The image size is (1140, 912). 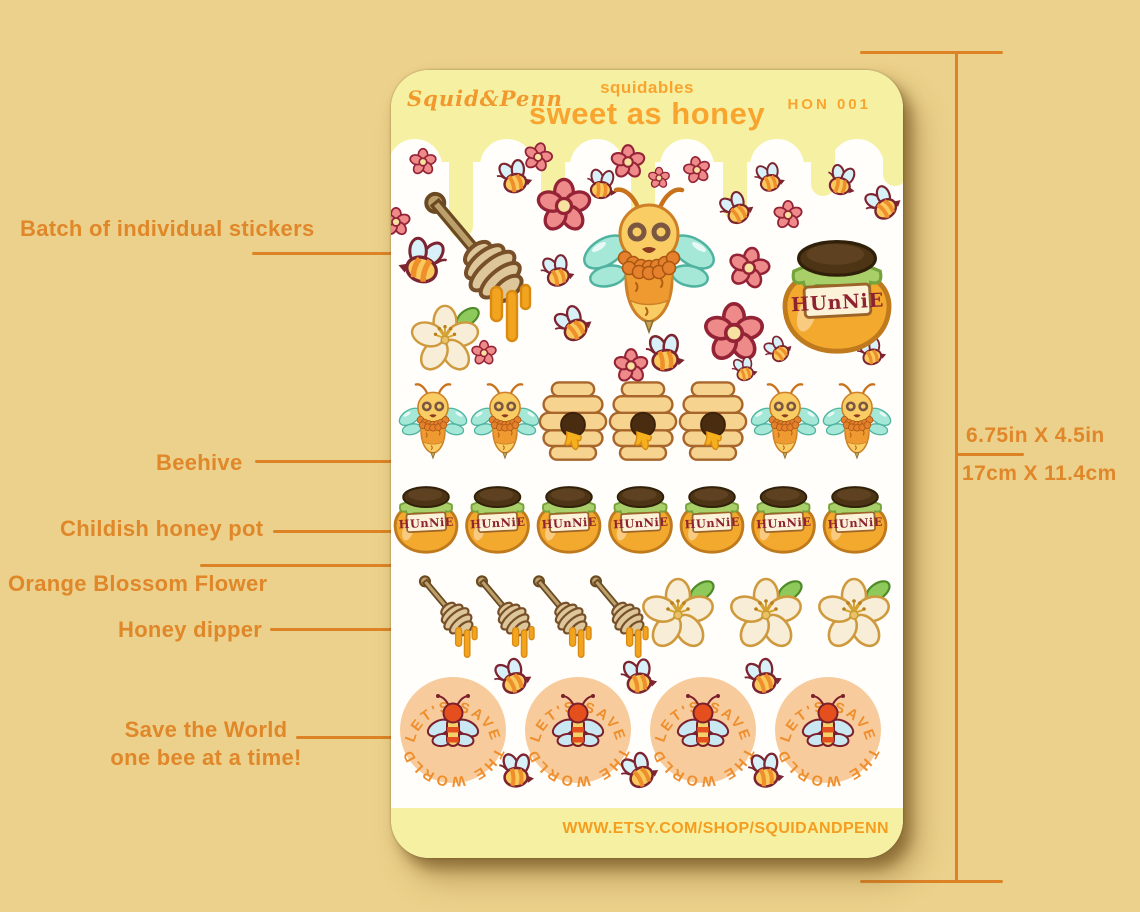 What do you see at coordinates (338, 629) in the screenshot?
I see `pointer-line-dipper` at bounding box center [338, 629].